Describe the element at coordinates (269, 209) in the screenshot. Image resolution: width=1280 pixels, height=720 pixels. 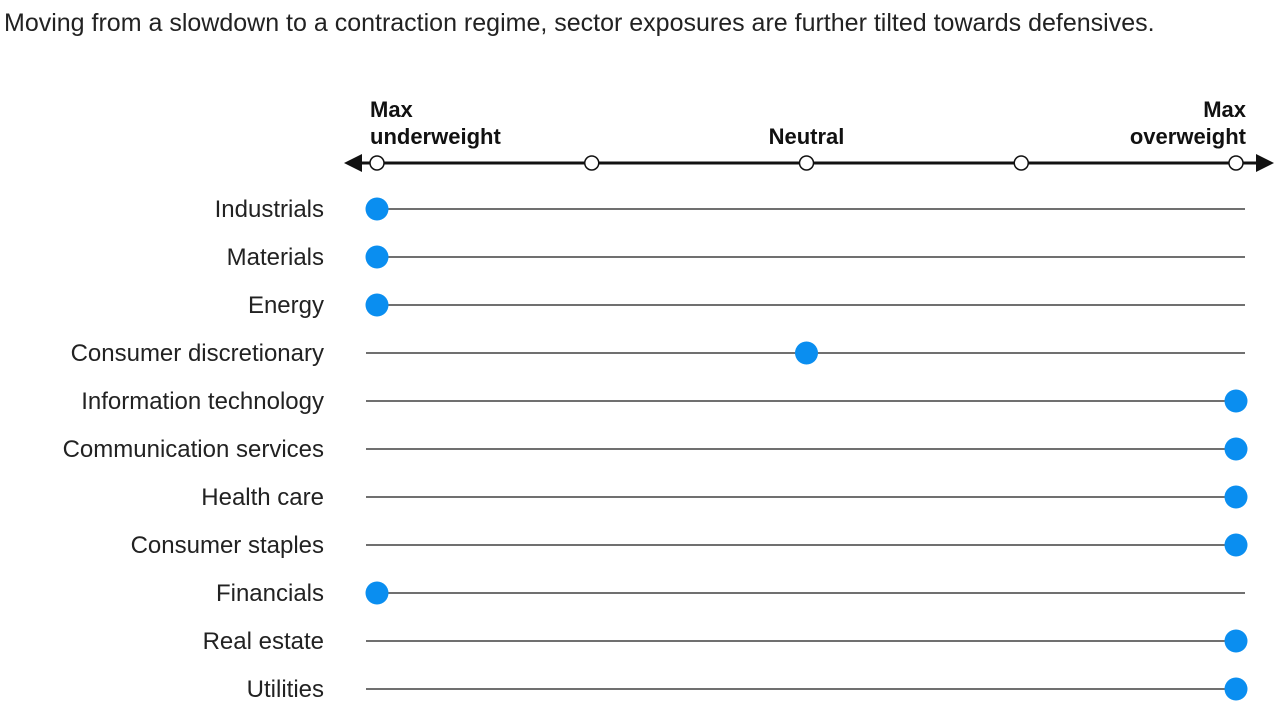
I see `sector-label: Industrials` at that location.